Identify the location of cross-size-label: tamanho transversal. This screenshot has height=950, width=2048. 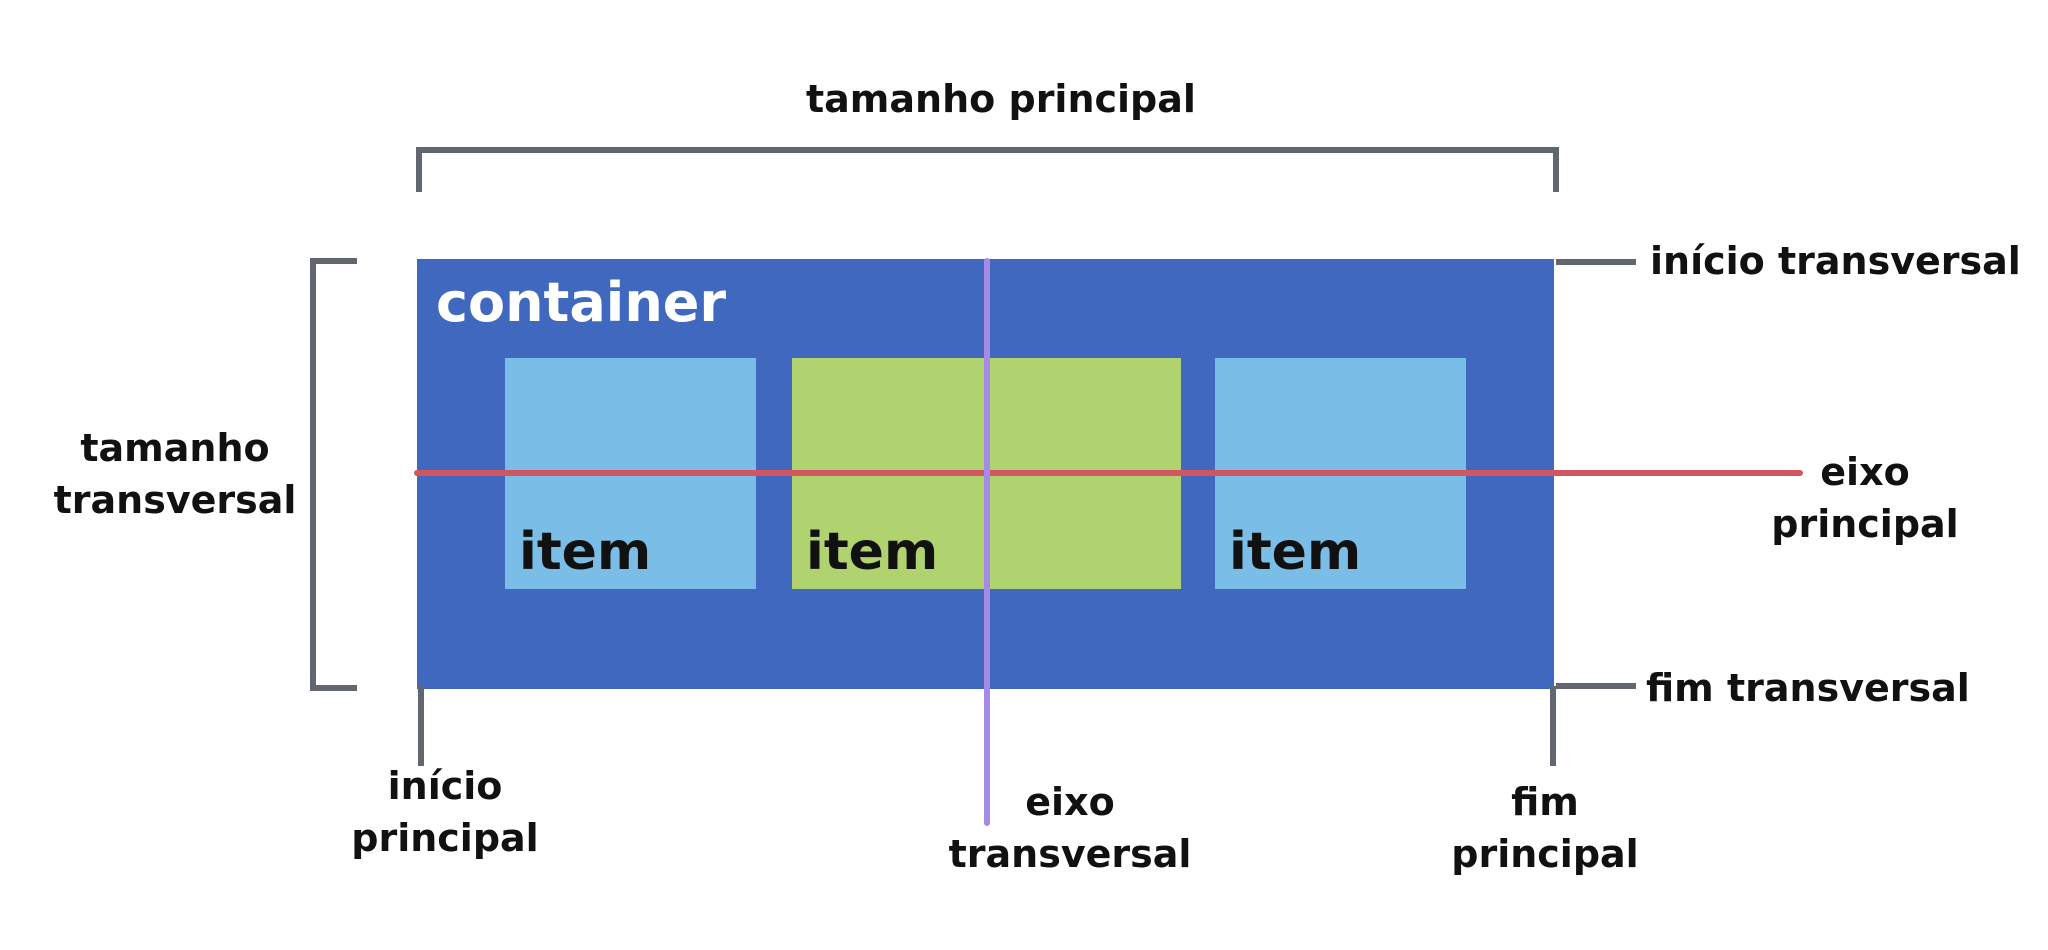
(175, 474).